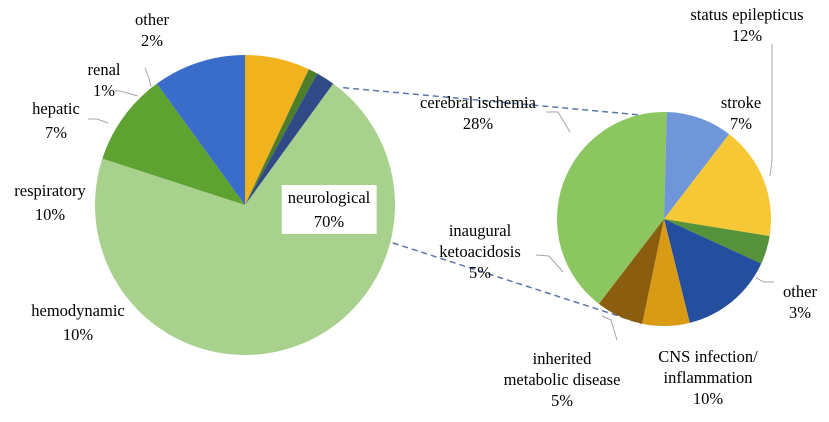  I want to click on main-slice-hepatic, so click(277, 130).